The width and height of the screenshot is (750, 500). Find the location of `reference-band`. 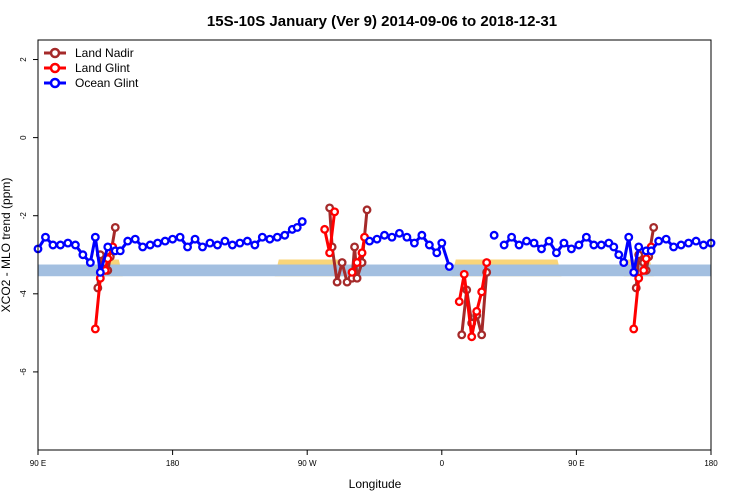

reference-band is located at coordinates (374, 270).